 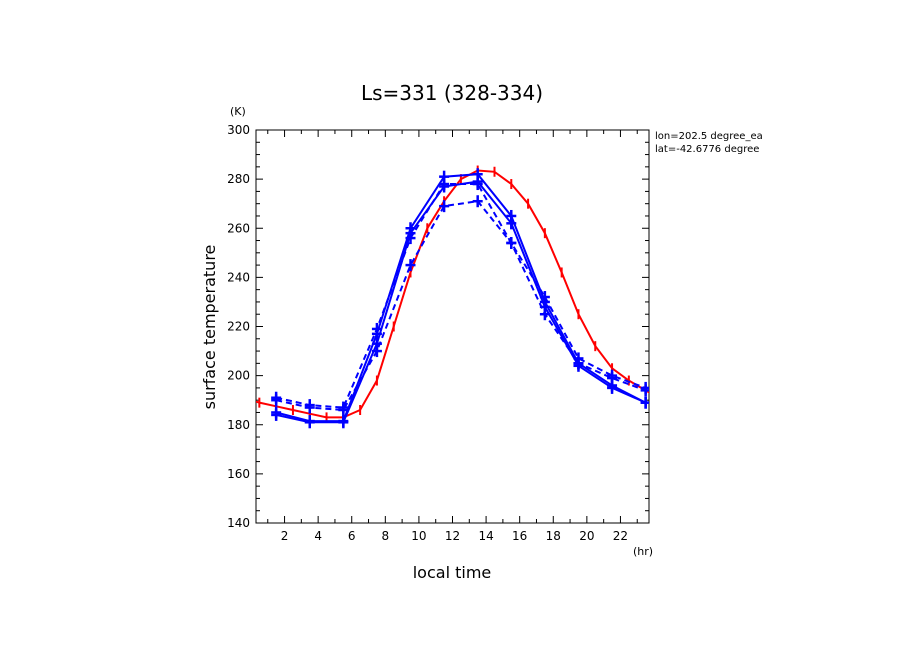 What do you see at coordinates (285, 536) in the screenshot?
I see `x-tick-label: 2` at bounding box center [285, 536].